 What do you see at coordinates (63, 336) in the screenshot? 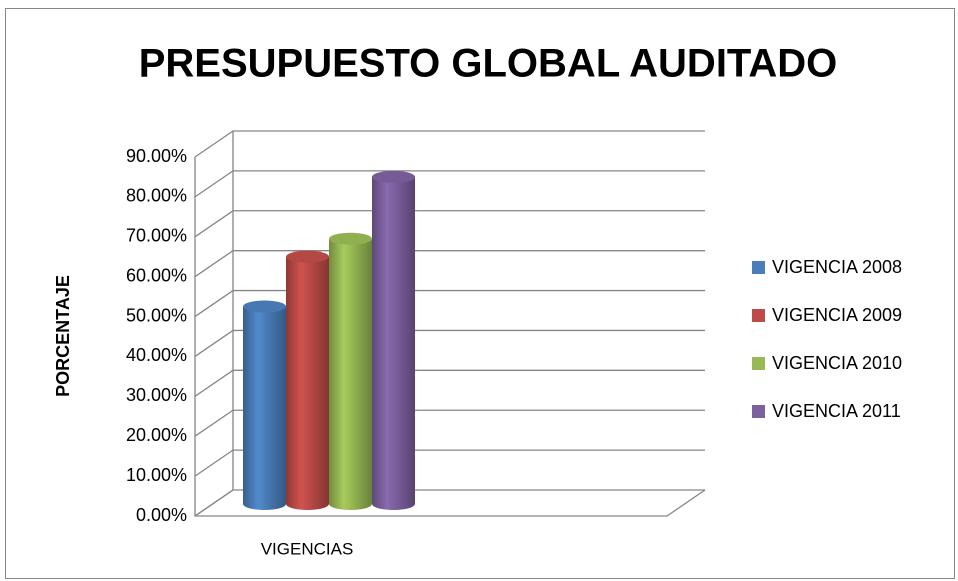
I see `y-axis-label: PORCENTAJE` at bounding box center [63, 336].